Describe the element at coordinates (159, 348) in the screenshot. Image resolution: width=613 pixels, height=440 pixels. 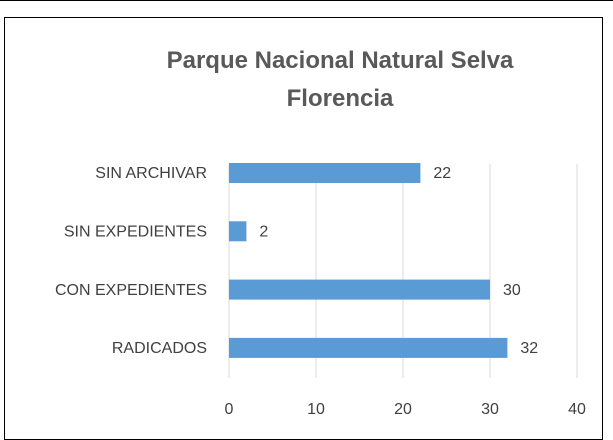
I see `y-tick-label: RADICADOS` at that location.